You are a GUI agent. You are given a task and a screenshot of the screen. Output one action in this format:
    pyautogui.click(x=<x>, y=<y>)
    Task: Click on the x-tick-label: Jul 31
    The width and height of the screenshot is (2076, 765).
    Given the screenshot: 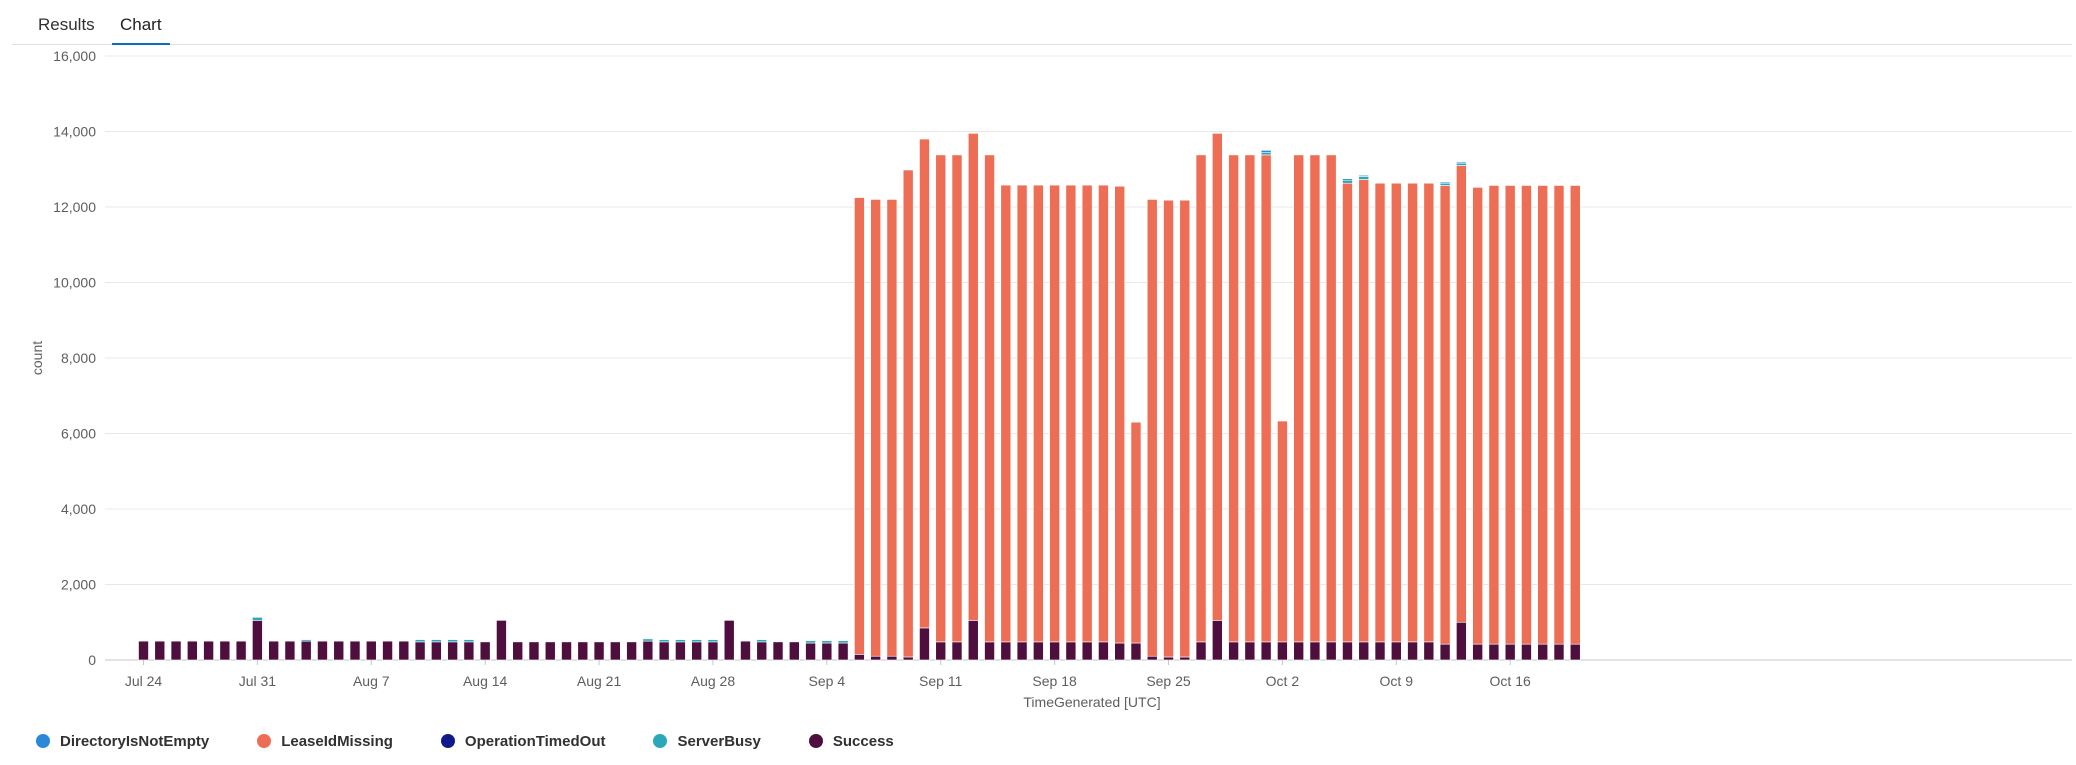 What is the action you would take?
    pyautogui.click(x=258, y=681)
    